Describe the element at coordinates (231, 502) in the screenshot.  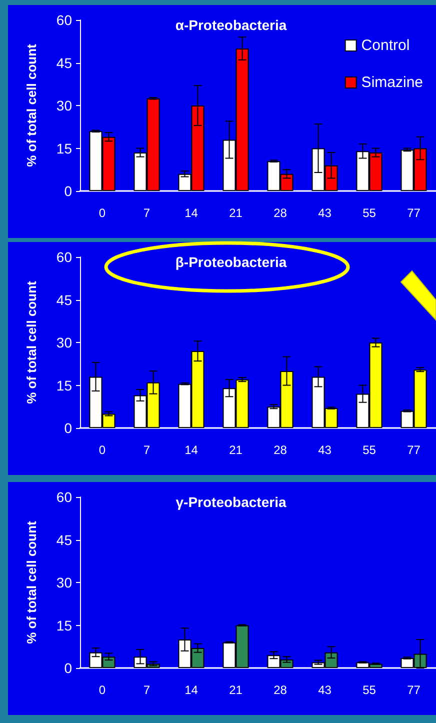
I see `chart-title: γ-Proteobacteria` at that location.